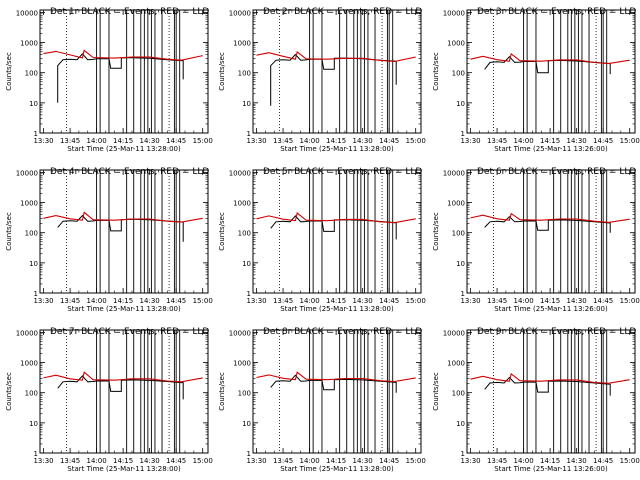 The image size is (640, 480). What do you see at coordinates (129, 12) in the screenshot?
I see `chart-title: Det 1r BLACK = Events, RED = LLD` at bounding box center [129, 12].